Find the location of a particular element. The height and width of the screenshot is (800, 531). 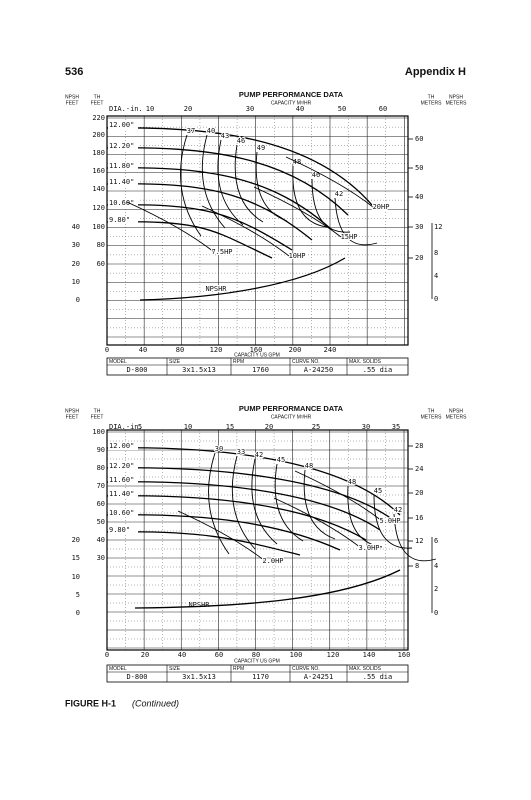

diameter-value: 11.60" is located at coordinates (121, 480).